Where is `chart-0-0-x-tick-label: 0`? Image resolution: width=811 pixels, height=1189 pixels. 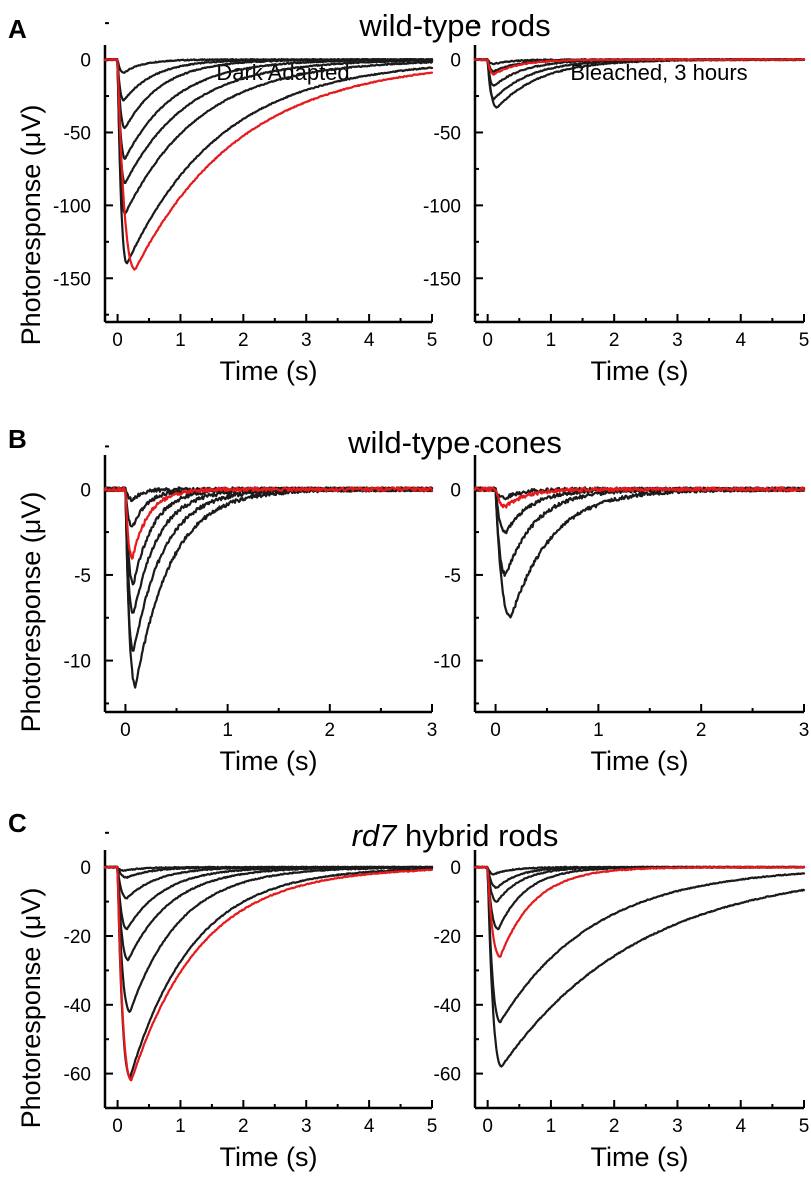
chart-0-0-x-tick-label: 0 is located at coordinates (117, 340).